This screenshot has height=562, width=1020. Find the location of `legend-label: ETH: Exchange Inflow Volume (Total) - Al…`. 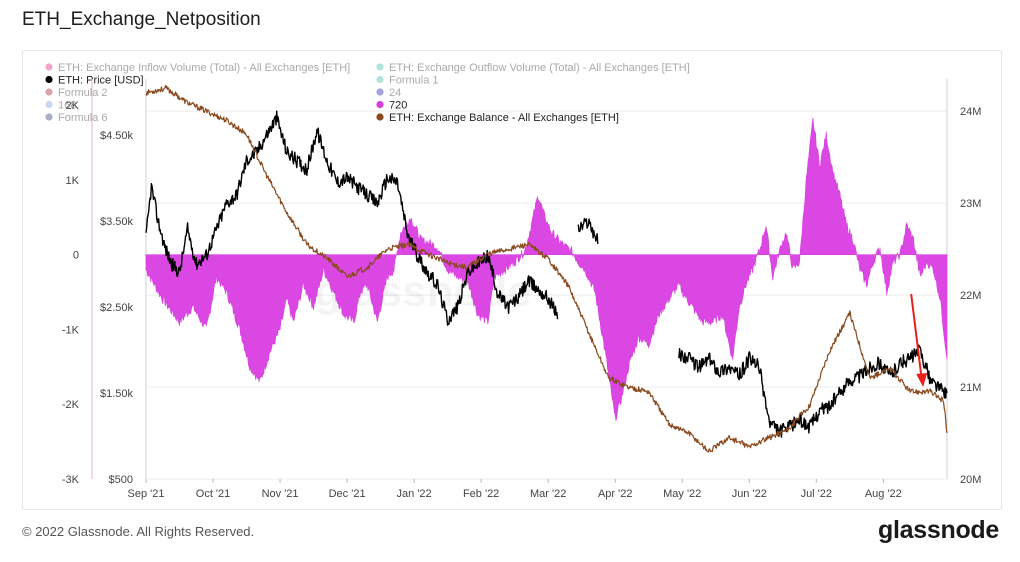

legend-label: ETH: Exchange Inflow Volume (Total) - Al… is located at coordinates (204, 68).